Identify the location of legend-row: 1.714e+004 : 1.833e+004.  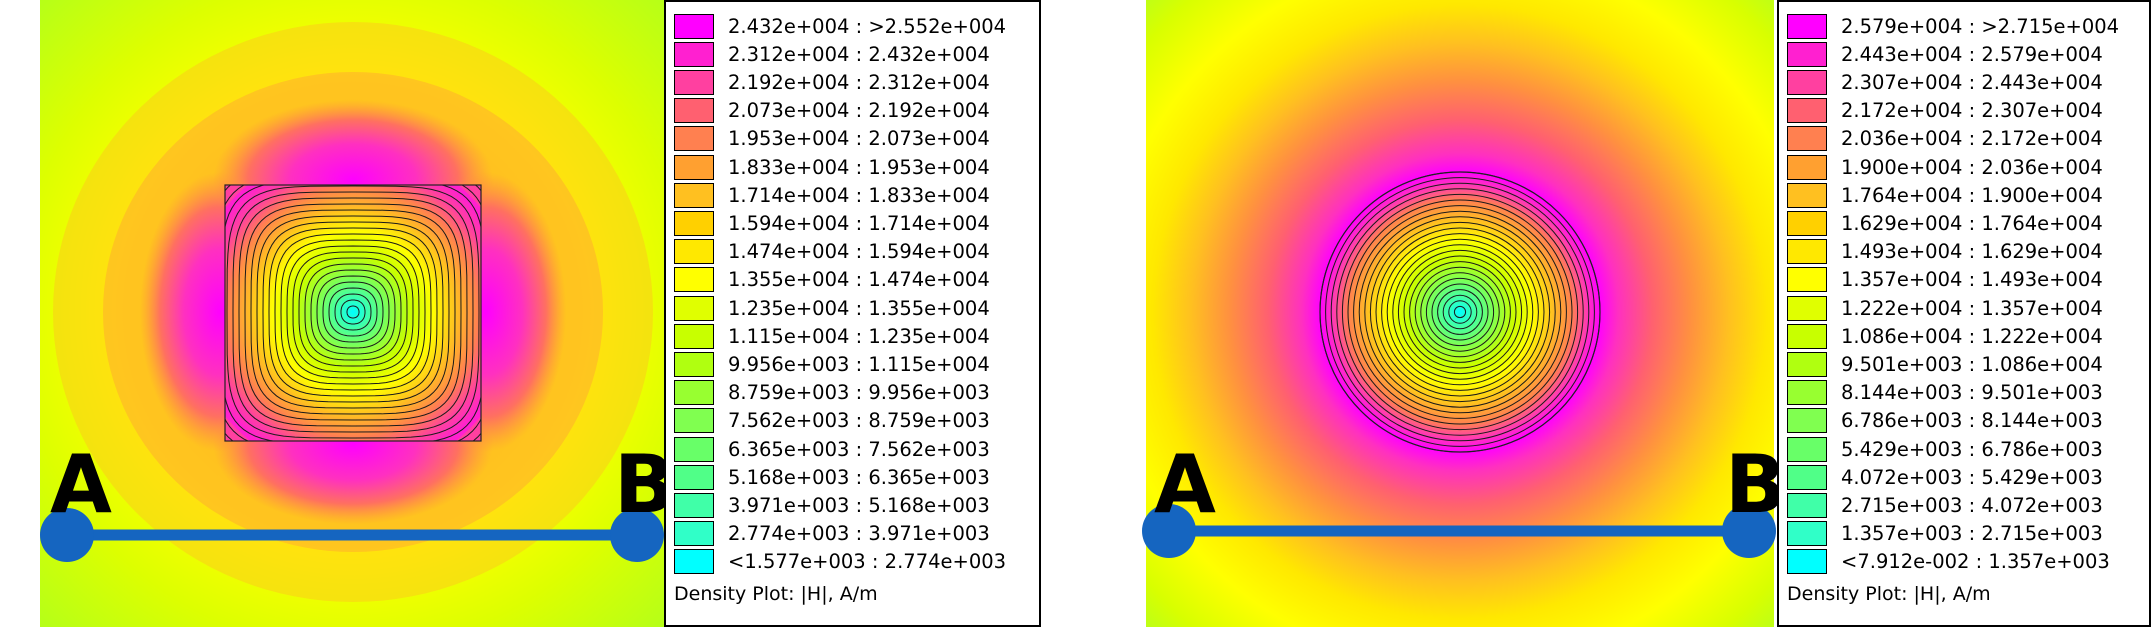
(832, 195).